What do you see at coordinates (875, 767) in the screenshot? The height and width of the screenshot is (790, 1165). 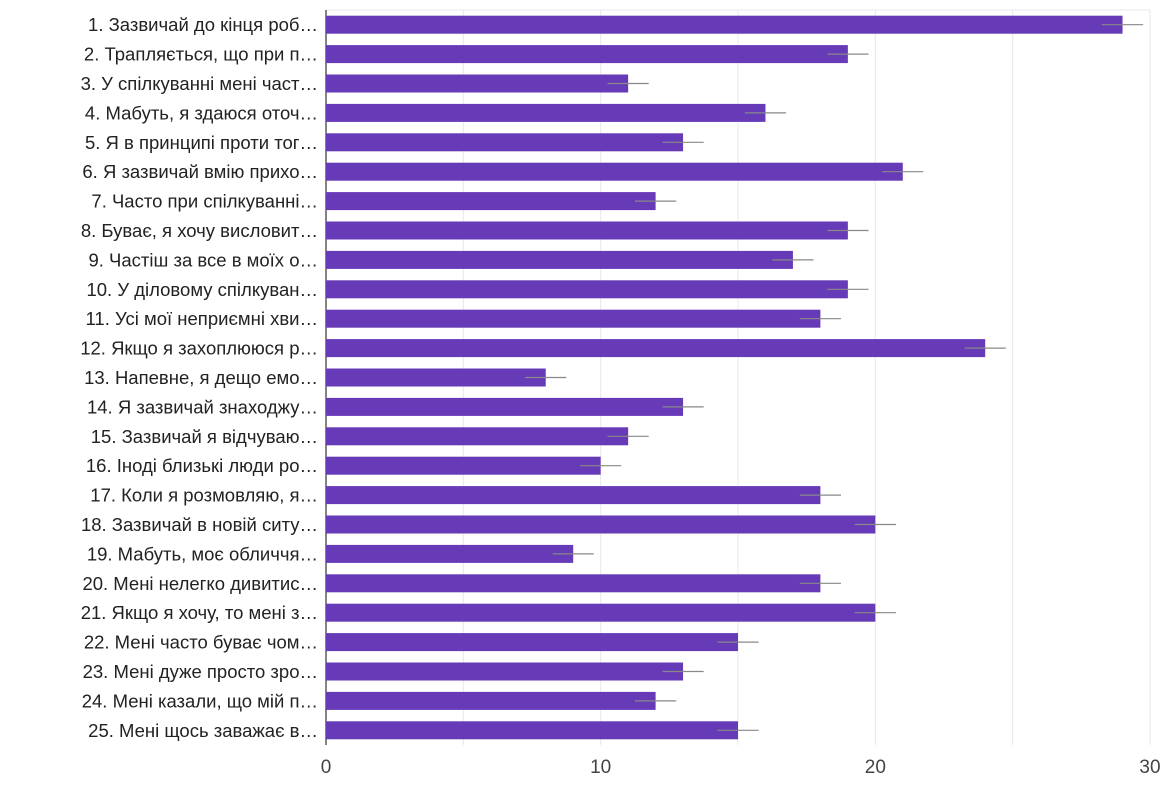 I see `x-tick-label: 20` at bounding box center [875, 767].